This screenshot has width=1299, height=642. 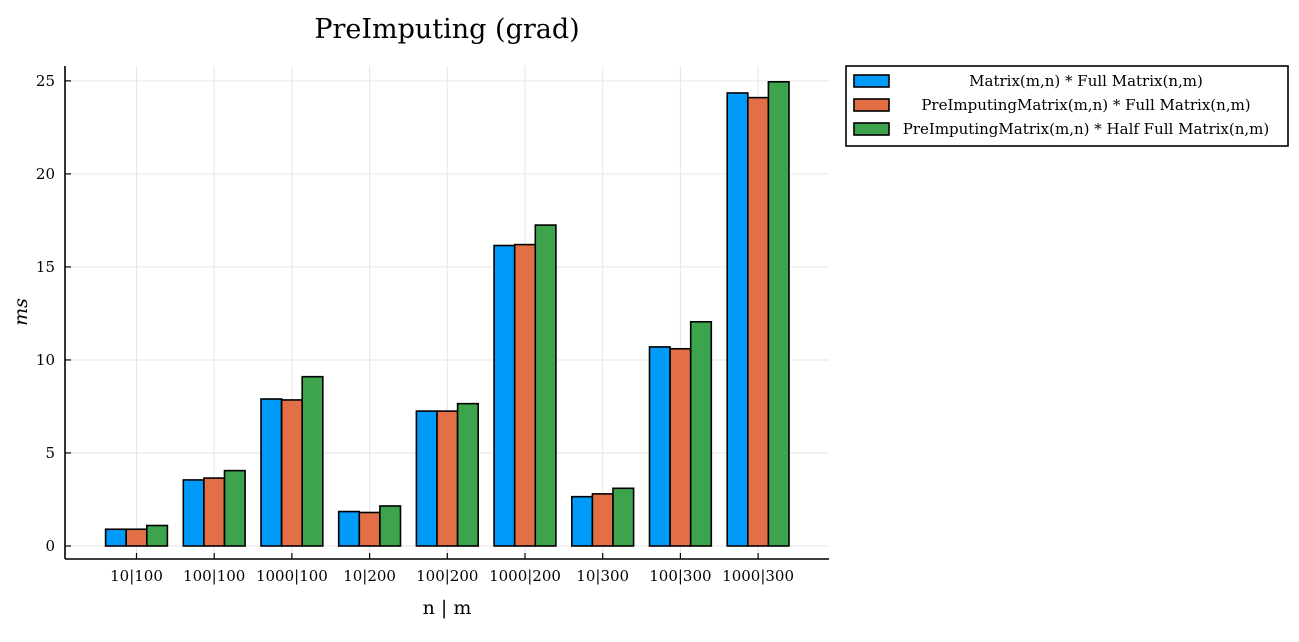 I want to click on y-tick-label: 0, so click(x=50, y=546).